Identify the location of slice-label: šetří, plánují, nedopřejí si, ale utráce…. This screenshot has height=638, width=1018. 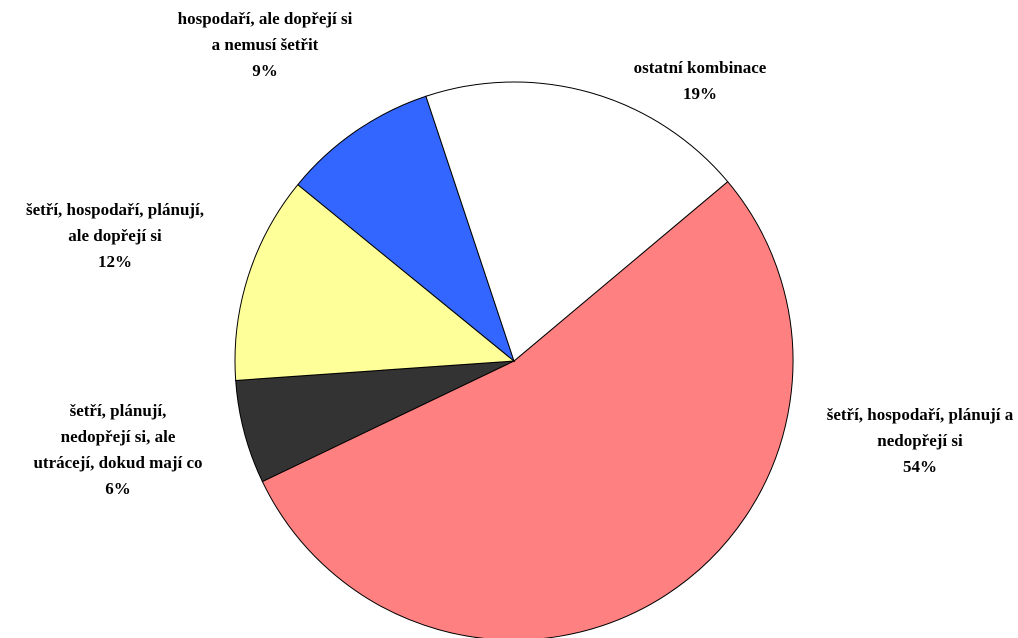
(118, 450).